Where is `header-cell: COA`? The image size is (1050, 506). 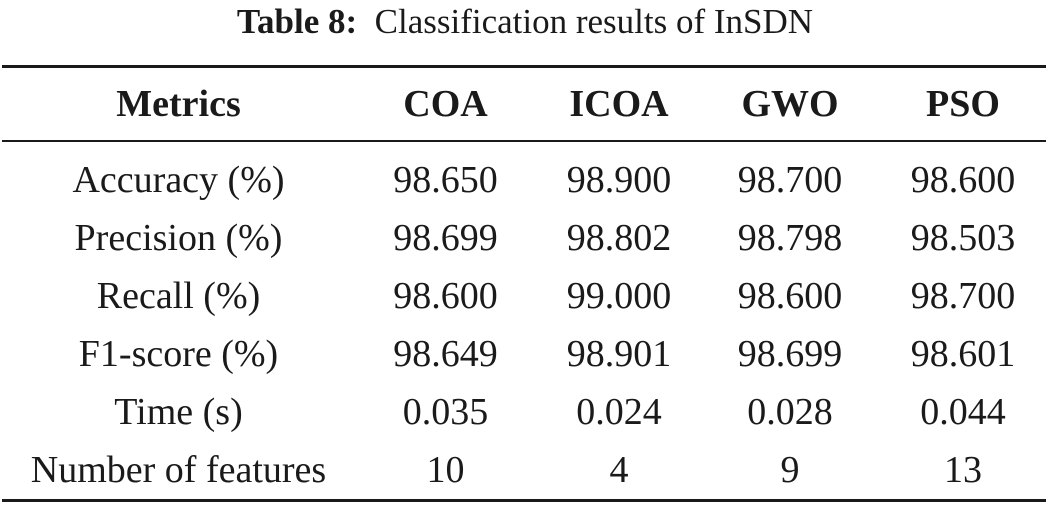 header-cell: COA is located at coordinates (445, 104).